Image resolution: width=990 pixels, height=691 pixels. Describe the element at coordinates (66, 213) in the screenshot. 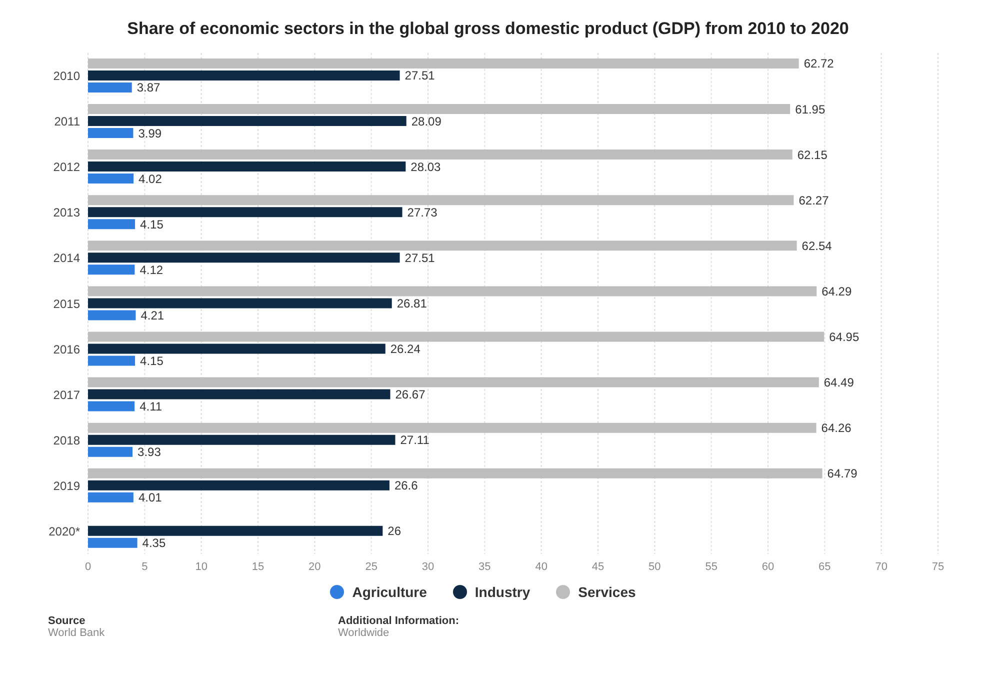

I see `y-tick-label: 2013` at that location.